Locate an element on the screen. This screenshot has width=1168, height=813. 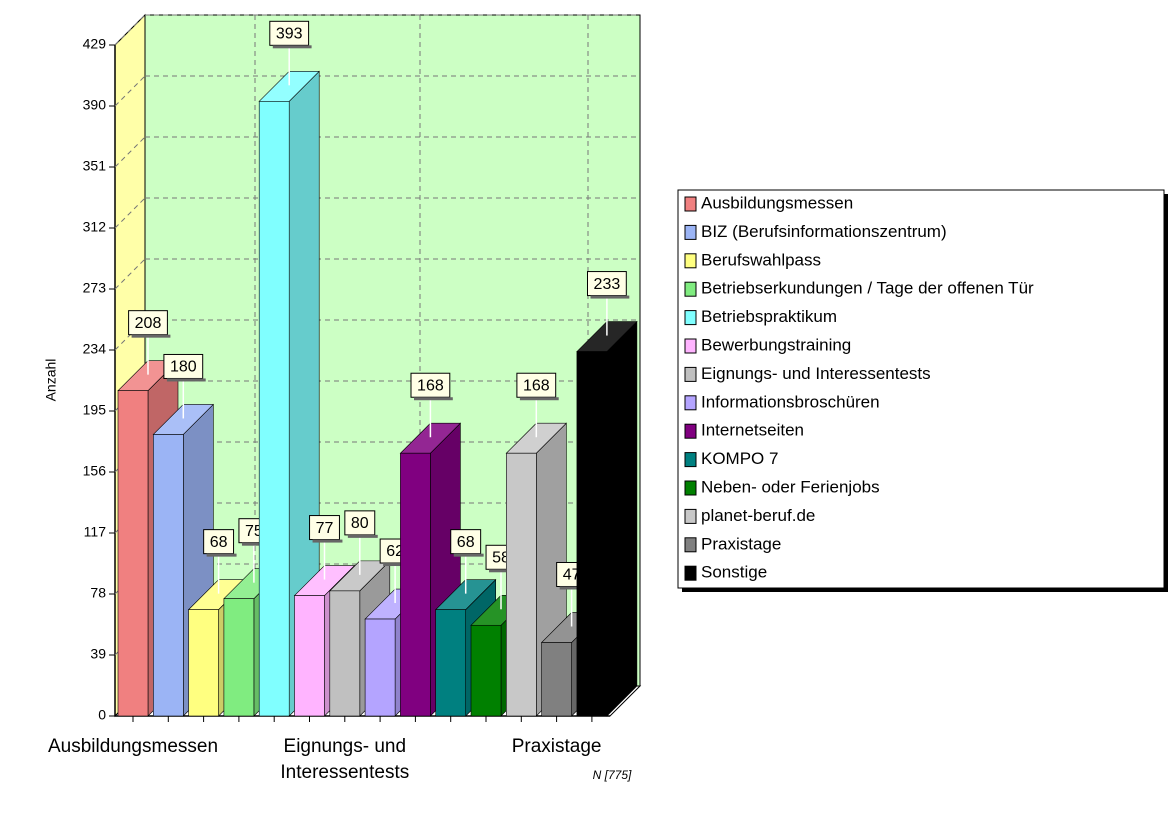
x-tick-label: Praxistage is located at coordinates (556, 746).